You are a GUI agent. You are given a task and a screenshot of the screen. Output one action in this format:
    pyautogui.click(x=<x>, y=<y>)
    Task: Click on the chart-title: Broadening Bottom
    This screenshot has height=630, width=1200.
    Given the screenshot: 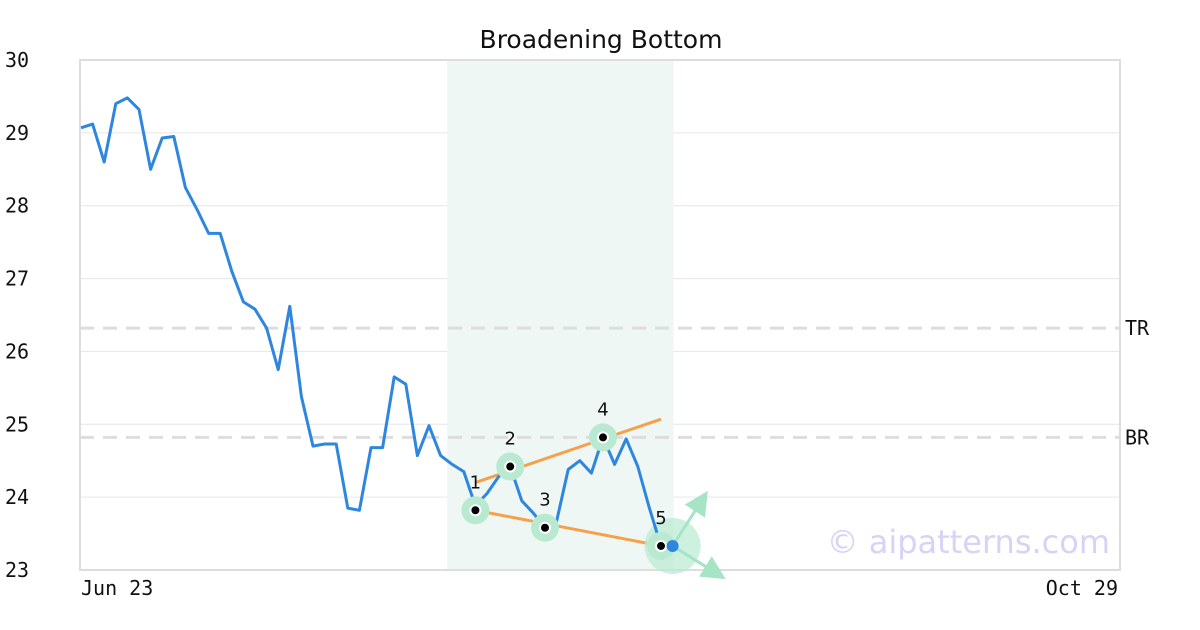 What is the action you would take?
    pyautogui.click(x=601, y=39)
    